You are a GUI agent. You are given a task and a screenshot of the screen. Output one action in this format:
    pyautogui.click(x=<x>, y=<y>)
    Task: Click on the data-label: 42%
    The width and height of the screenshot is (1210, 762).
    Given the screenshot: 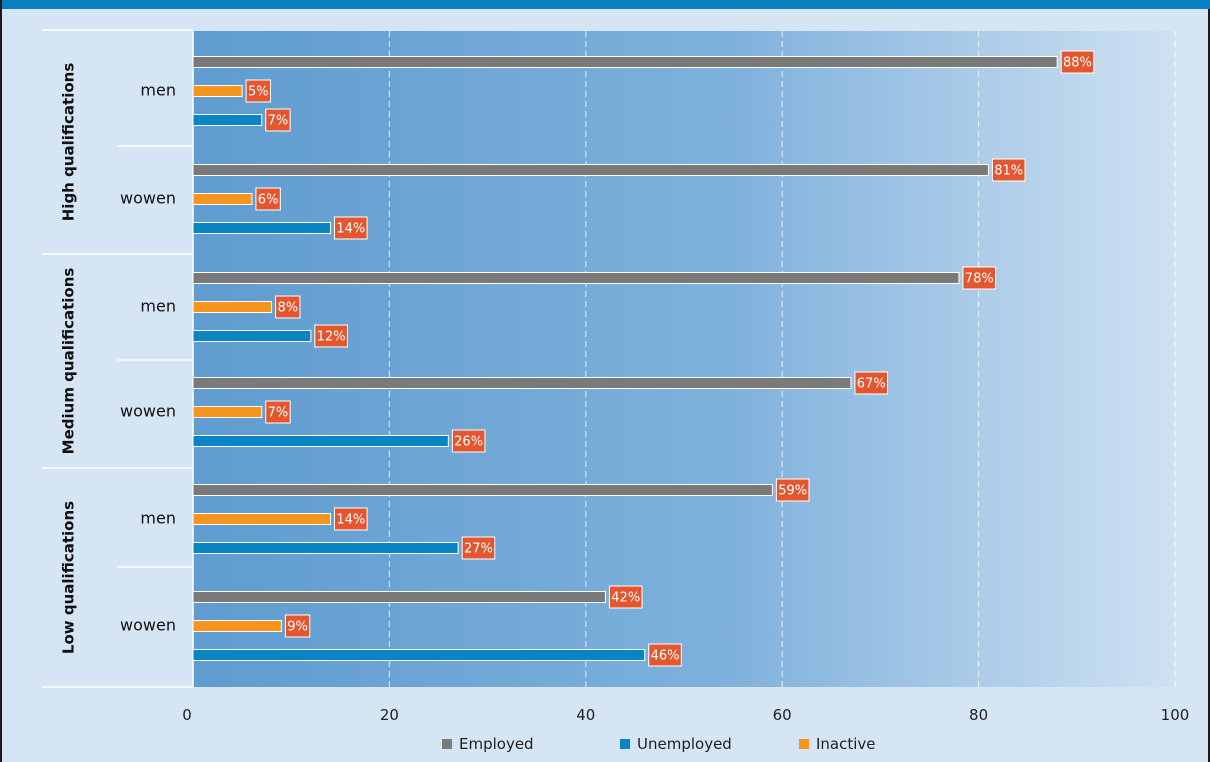 What is the action you would take?
    pyautogui.click(x=625, y=598)
    